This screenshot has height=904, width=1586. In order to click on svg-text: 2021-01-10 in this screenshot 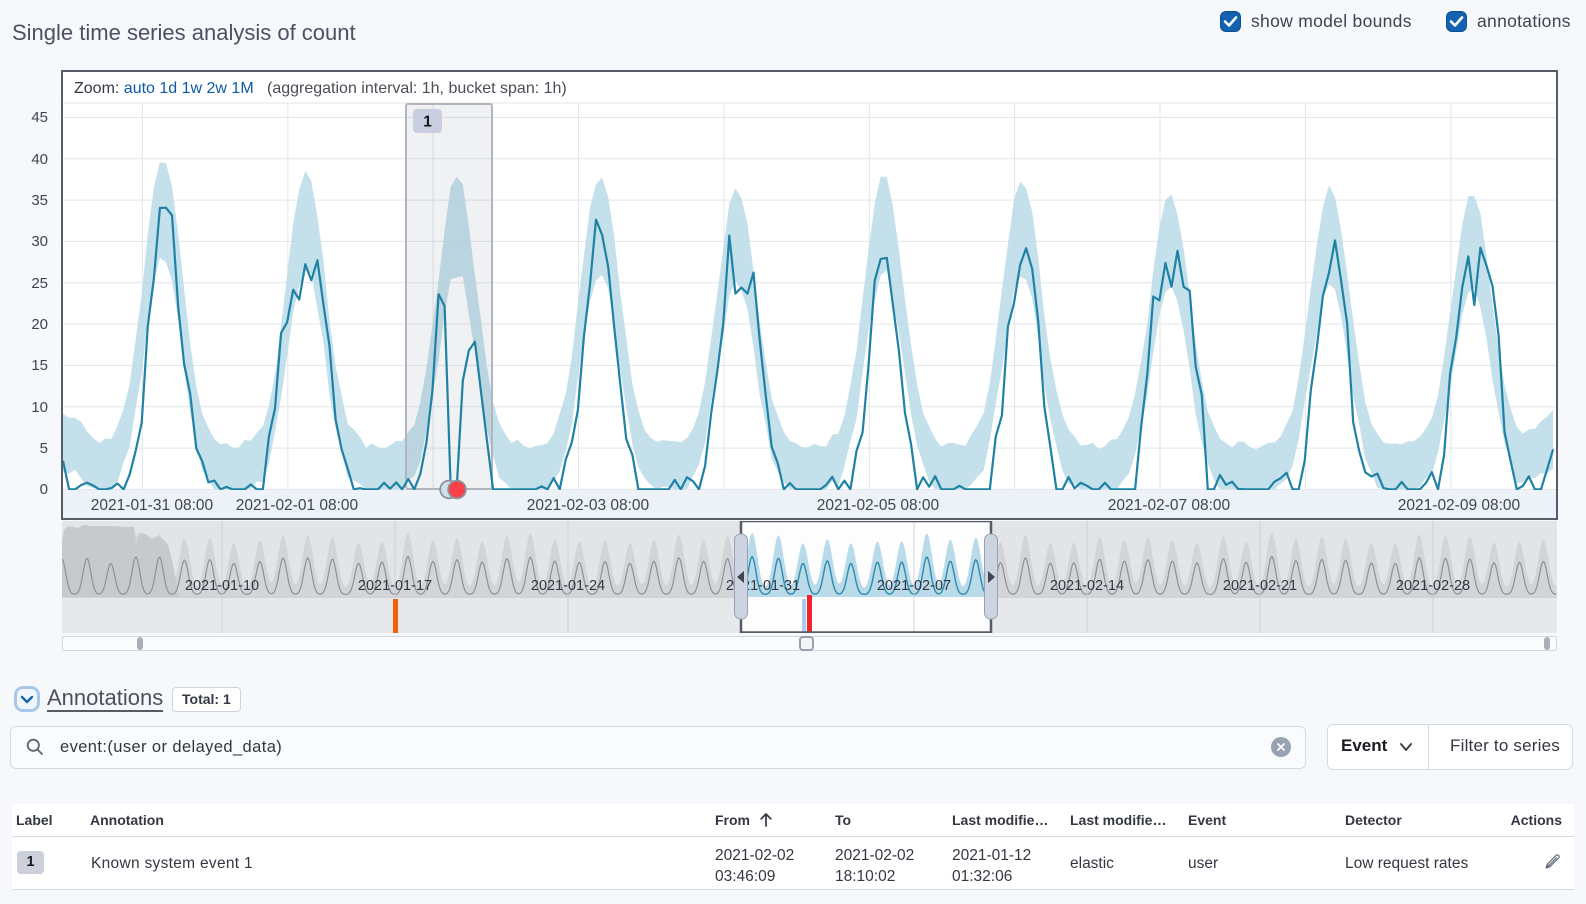, I will do `click(222, 586)`.